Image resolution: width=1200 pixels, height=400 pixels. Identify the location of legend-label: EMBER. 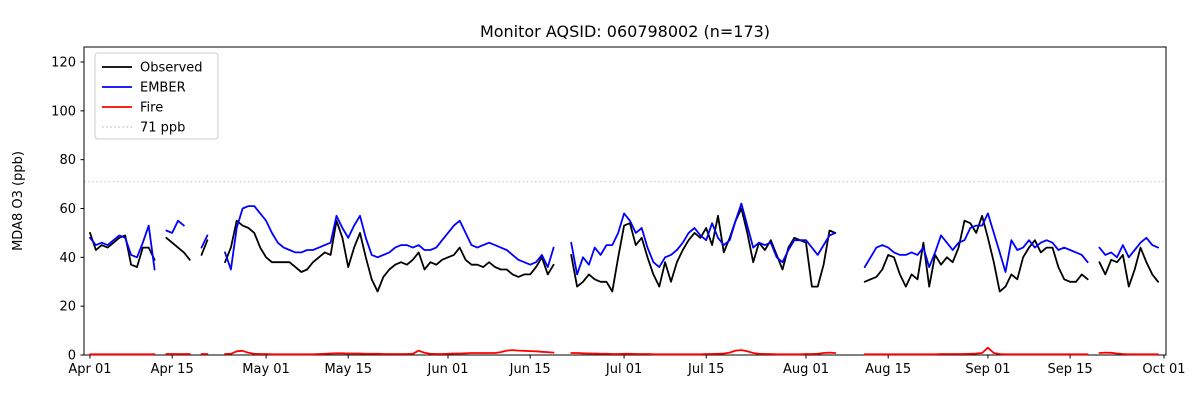
(163, 88).